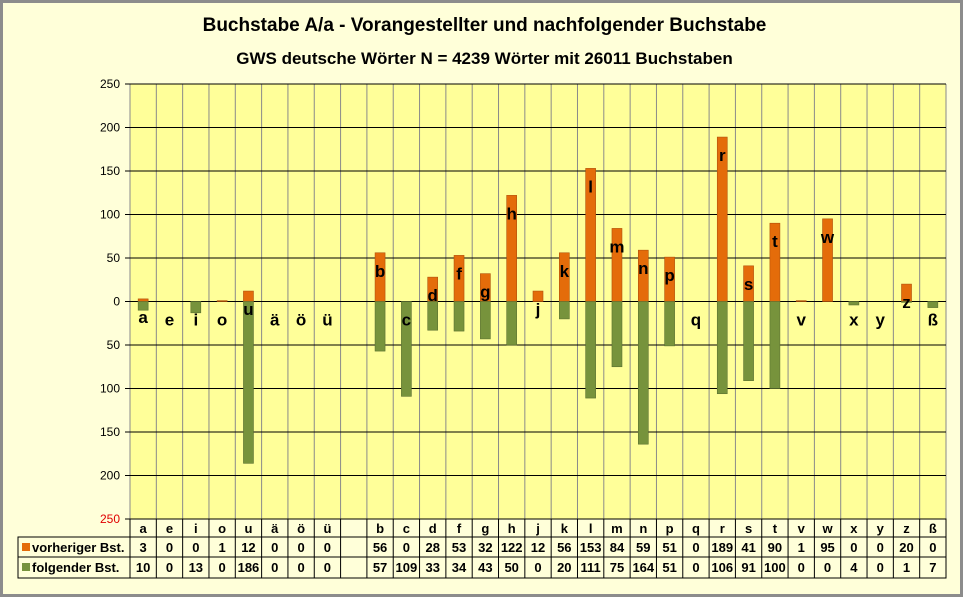  Describe the element at coordinates (143, 547) in the screenshot. I see `data-table-cell: 3` at that location.